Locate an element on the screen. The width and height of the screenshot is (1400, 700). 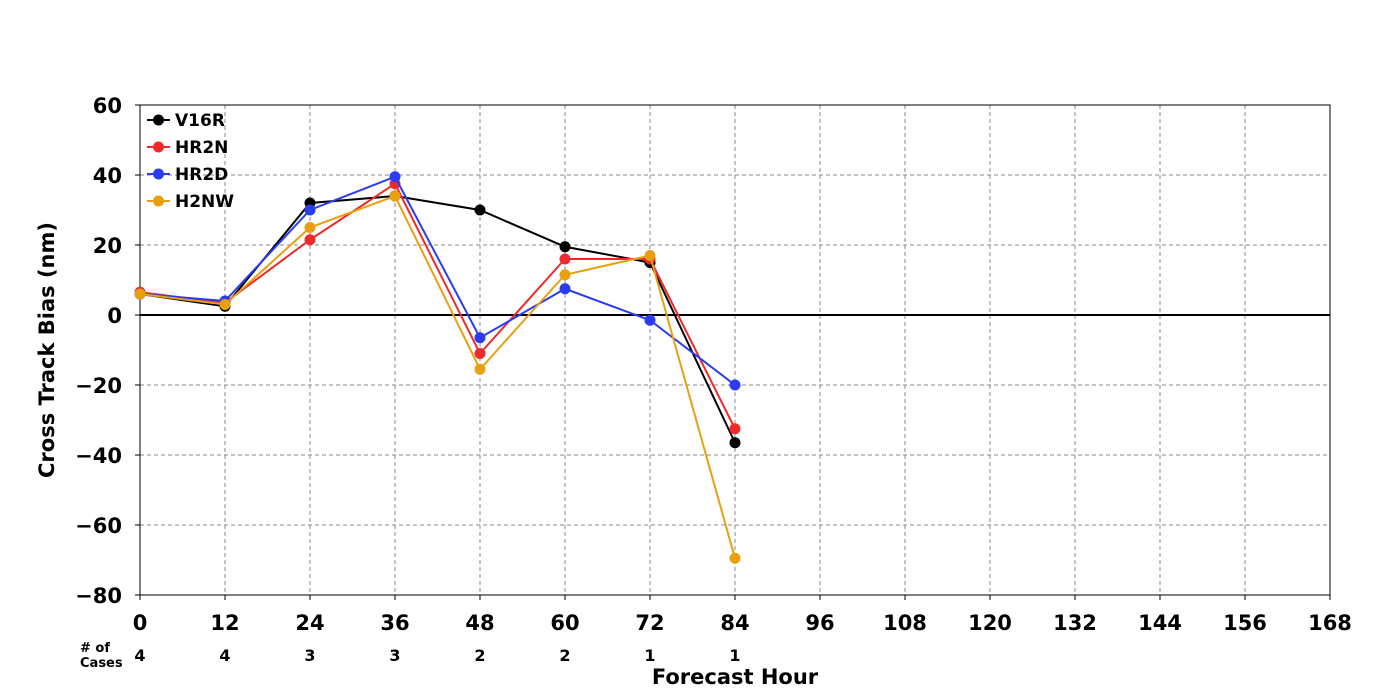
legend-label: H2NW is located at coordinates (204, 202).